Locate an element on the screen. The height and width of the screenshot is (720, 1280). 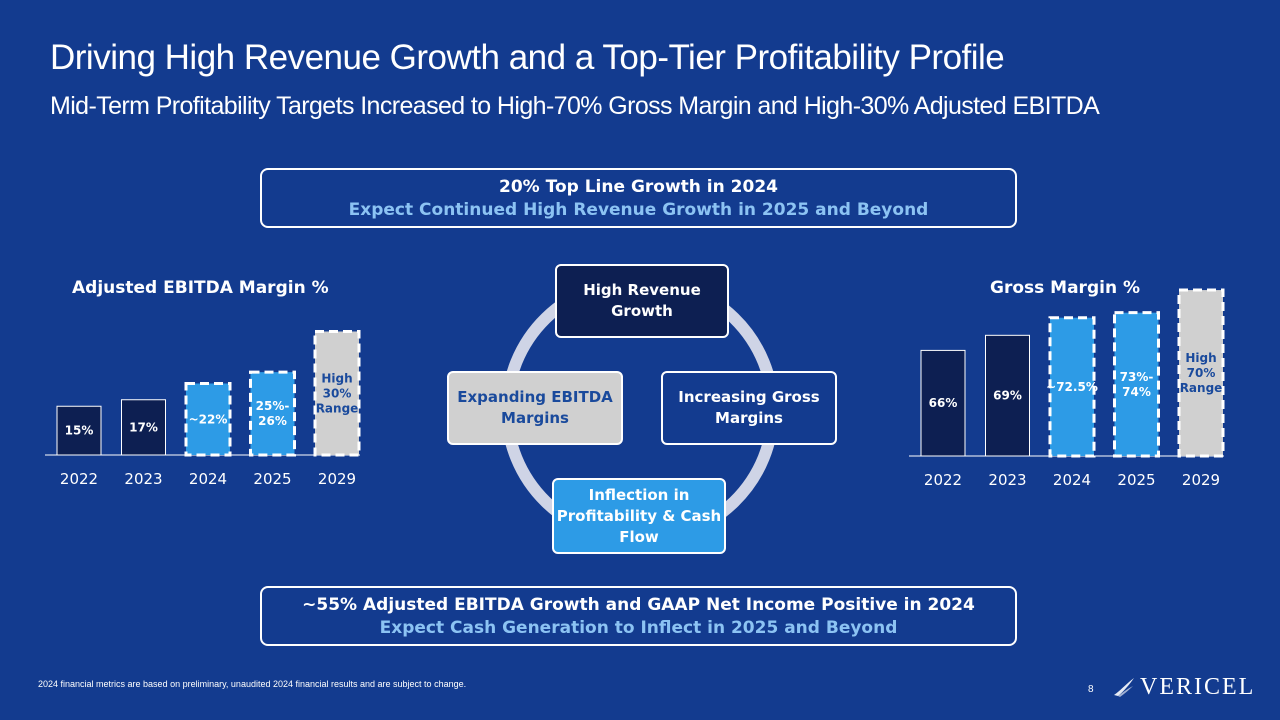
data-label-2024: ~22% is located at coordinates (208, 419).